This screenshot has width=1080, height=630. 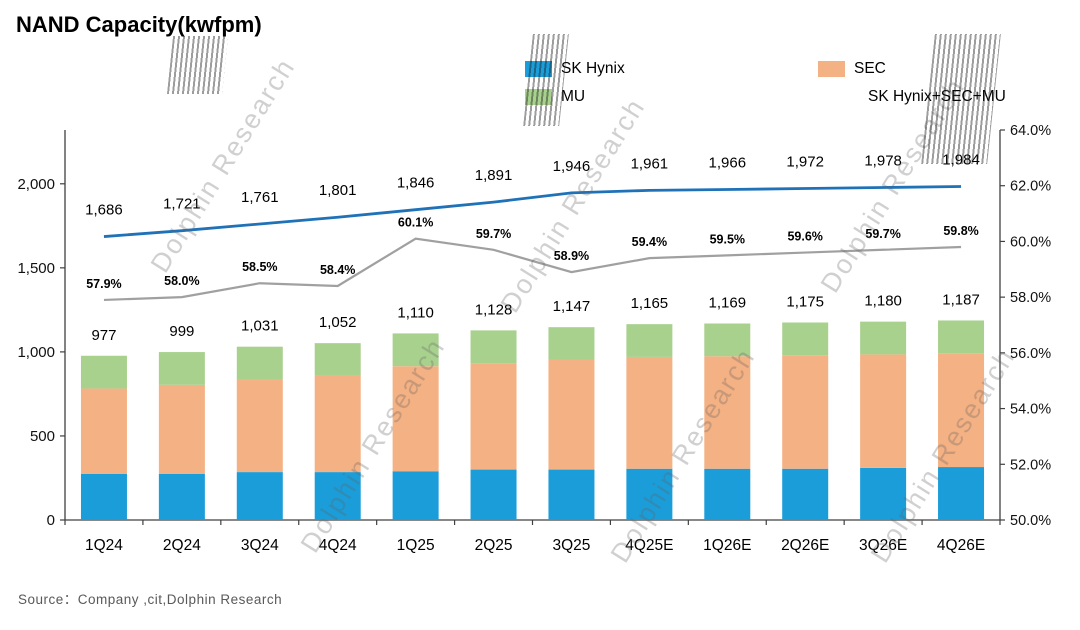 What do you see at coordinates (36, 268) in the screenshot?
I see `left-axis-tick-label: 1,500` at bounding box center [36, 268].